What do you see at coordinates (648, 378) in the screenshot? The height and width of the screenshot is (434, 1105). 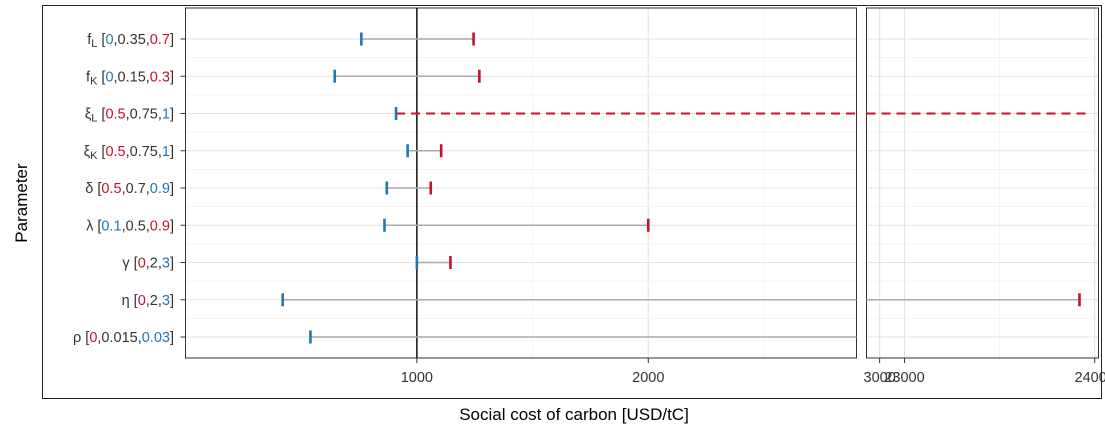 I see `x-tick-label: 2000` at bounding box center [648, 378].